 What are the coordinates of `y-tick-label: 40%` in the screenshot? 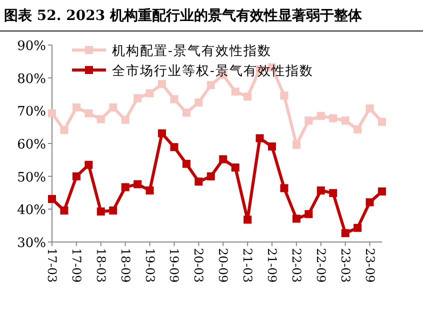 It's located at (31, 210).